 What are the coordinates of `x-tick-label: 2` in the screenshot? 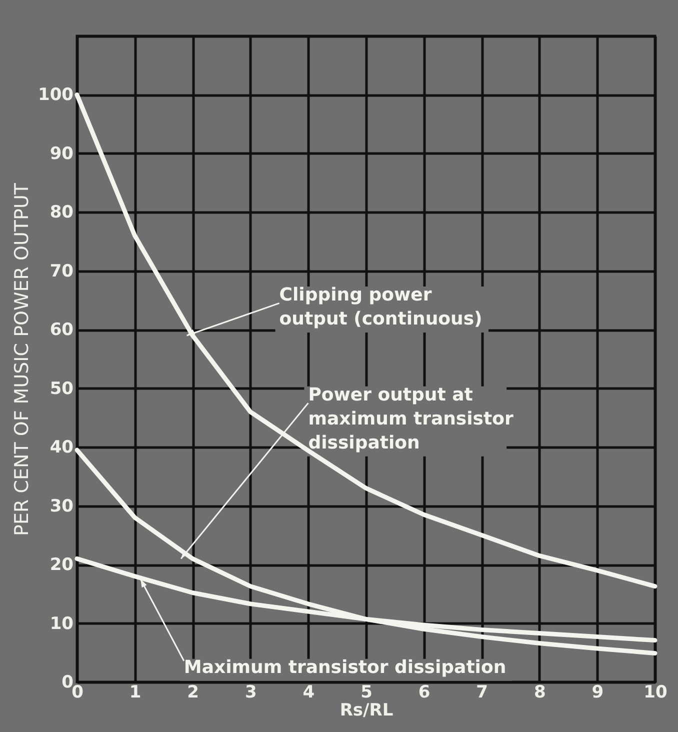 It's located at (193, 692).